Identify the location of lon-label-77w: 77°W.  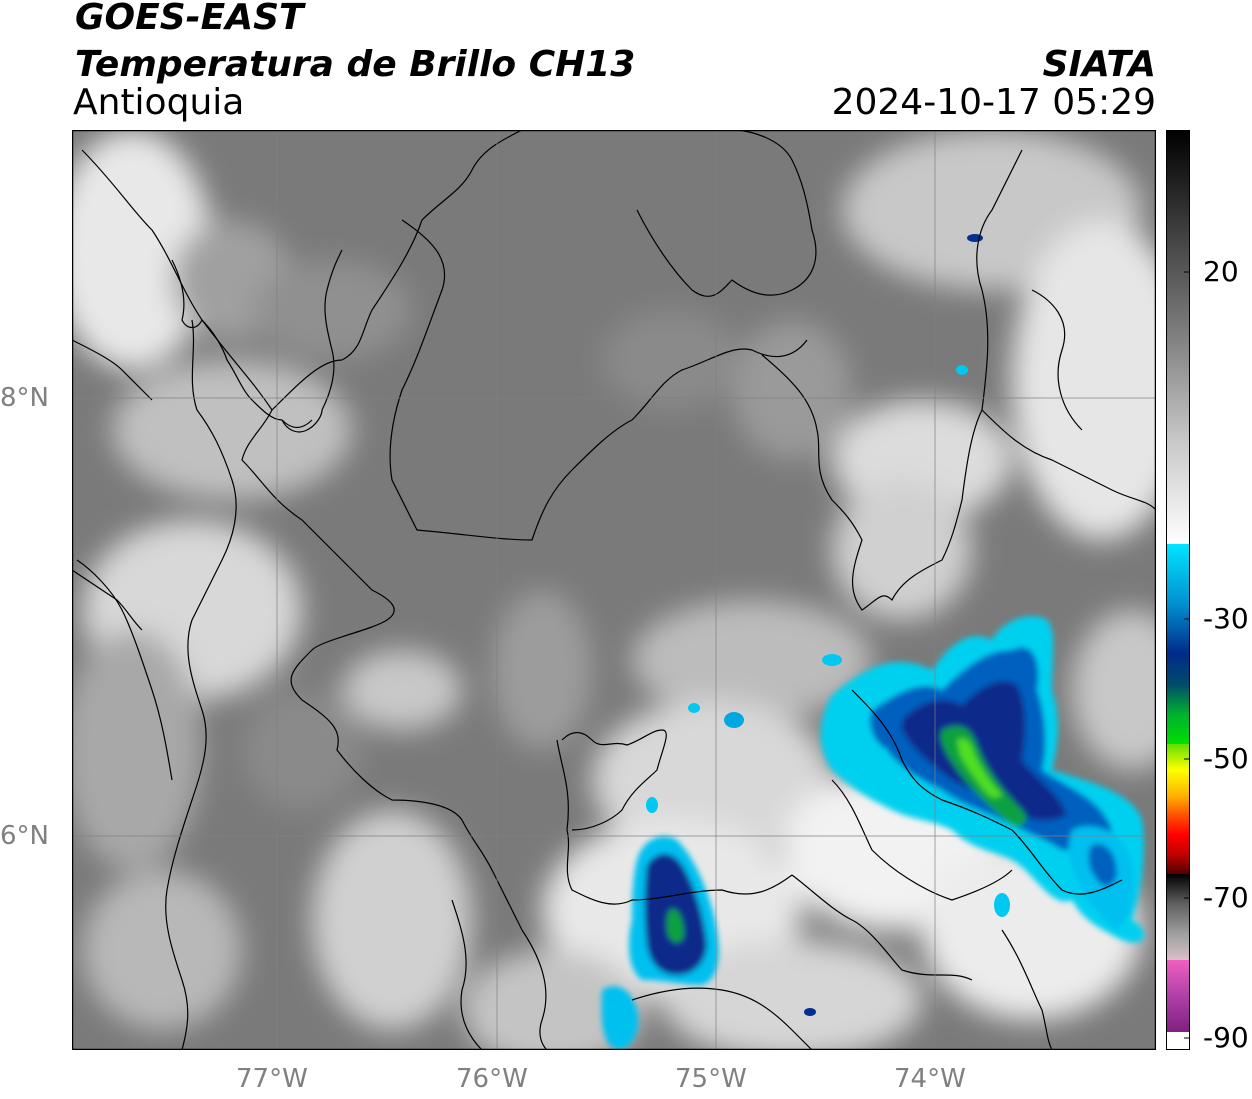
(272, 1079).